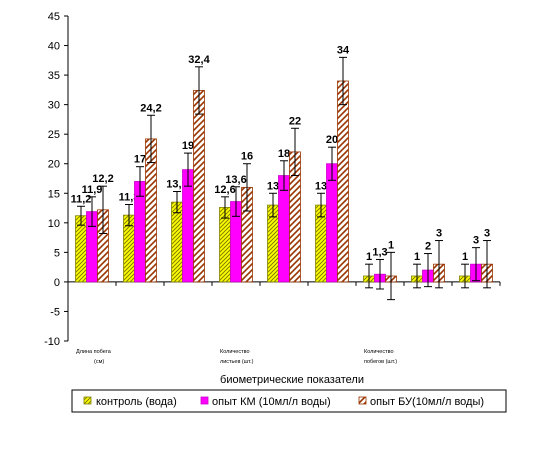 The image size is (555, 459). Describe the element at coordinates (188, 146) in the screenshot. I see `data-label: 19` at that location.